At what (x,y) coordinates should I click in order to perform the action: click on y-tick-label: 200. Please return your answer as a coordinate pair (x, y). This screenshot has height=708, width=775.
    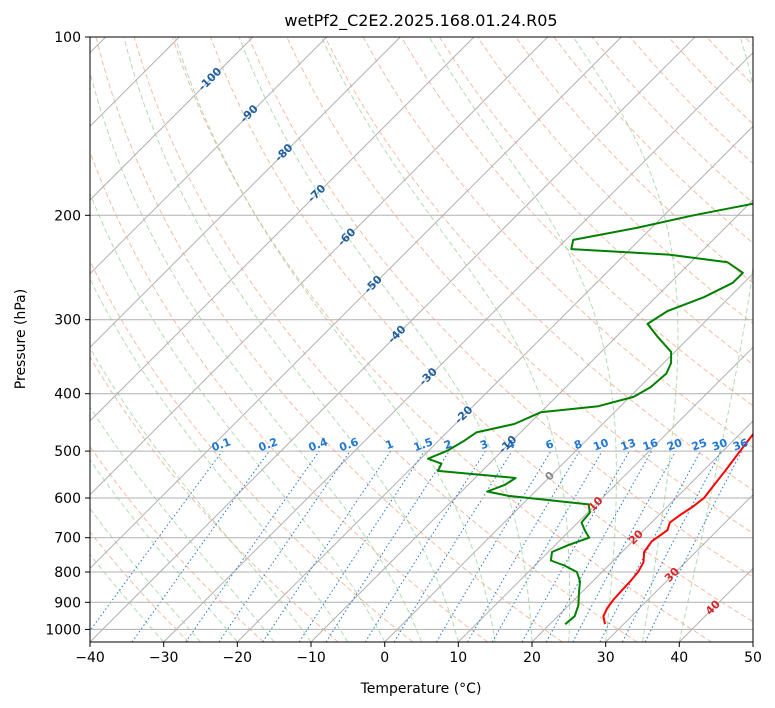
    Looking at the image, I should click on (67, 216).